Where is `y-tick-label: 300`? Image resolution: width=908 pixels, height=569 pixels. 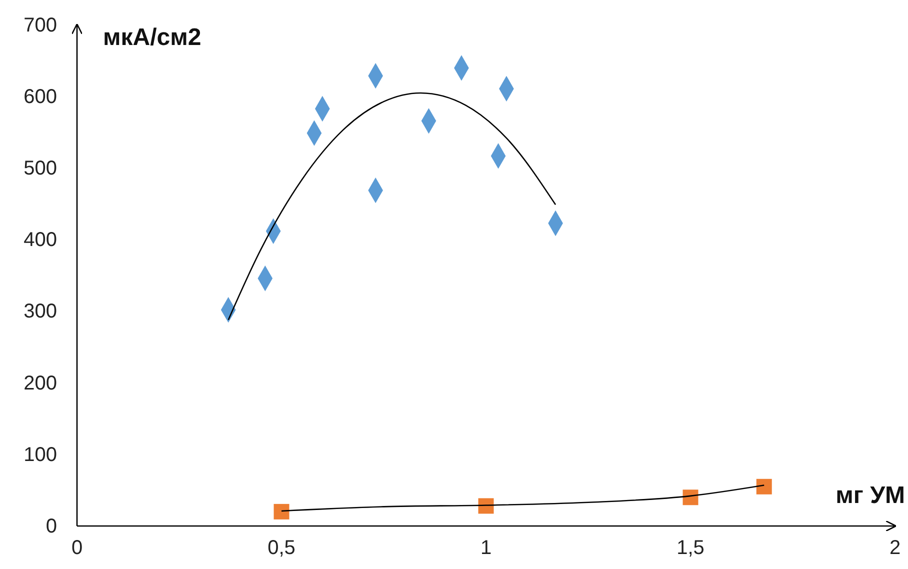
y-tick-label: 300 is located at coordinates (40, 311).